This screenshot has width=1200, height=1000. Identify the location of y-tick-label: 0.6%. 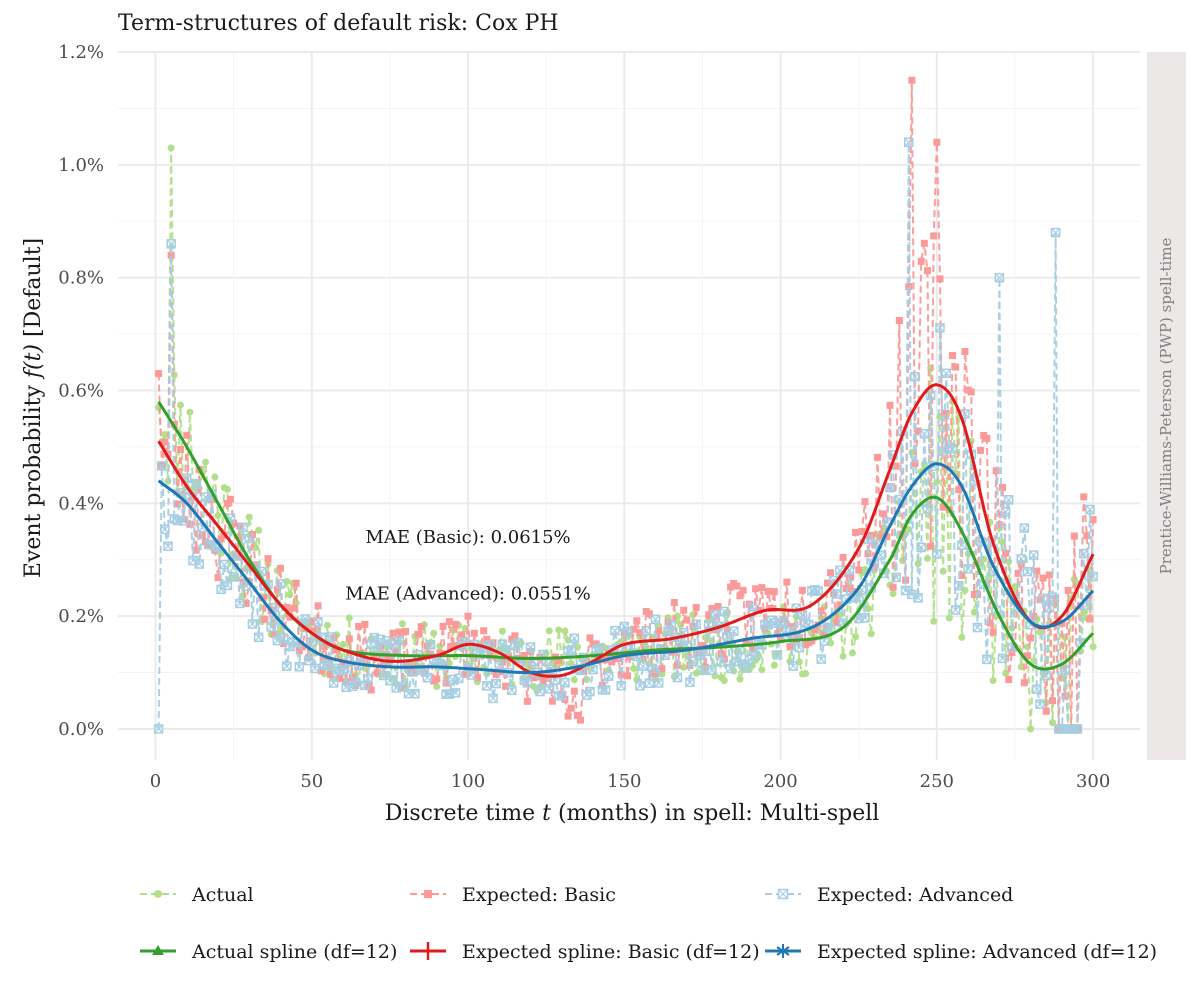
(81, 390).